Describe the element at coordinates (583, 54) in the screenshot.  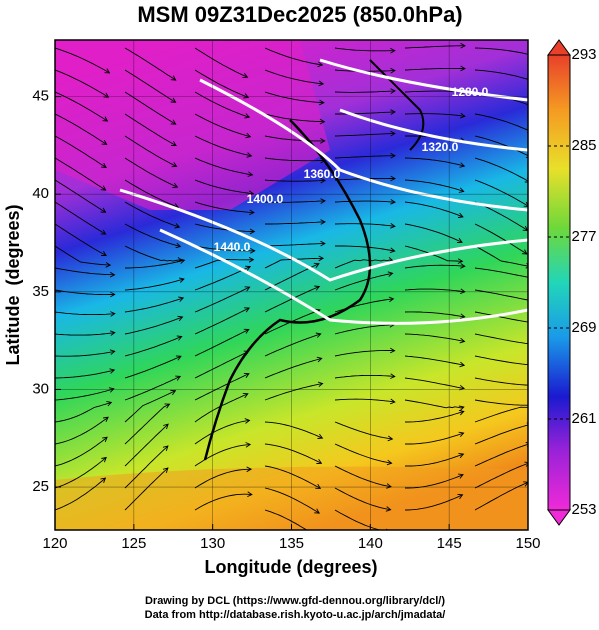
I see `colorbar-tick-label: 293` at that location.